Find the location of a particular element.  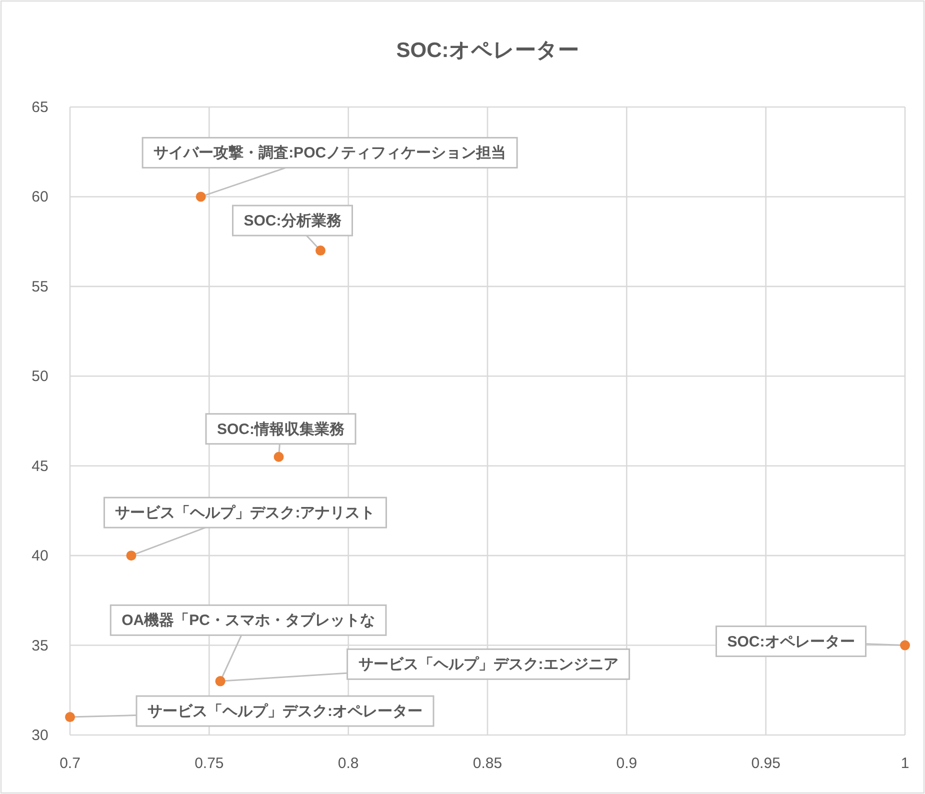

annotation: サイバー攻撃・調査:POCノティフィケーション担当 is located at coordinates (330, 153).